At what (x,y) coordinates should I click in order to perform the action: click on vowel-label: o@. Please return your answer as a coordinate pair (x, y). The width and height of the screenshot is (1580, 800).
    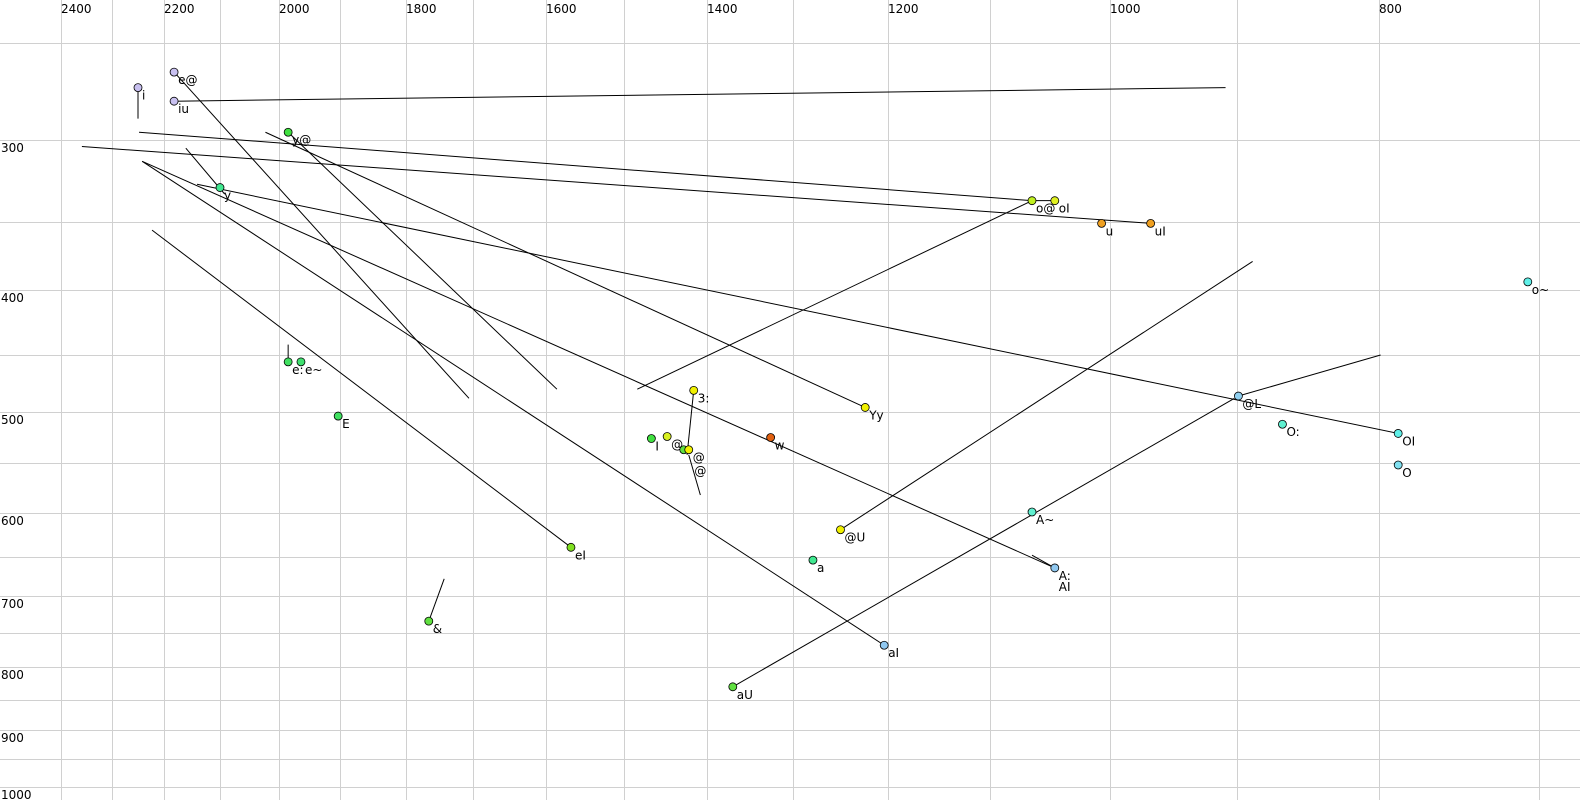
    Looking at the image, I should click on (1045, 209).